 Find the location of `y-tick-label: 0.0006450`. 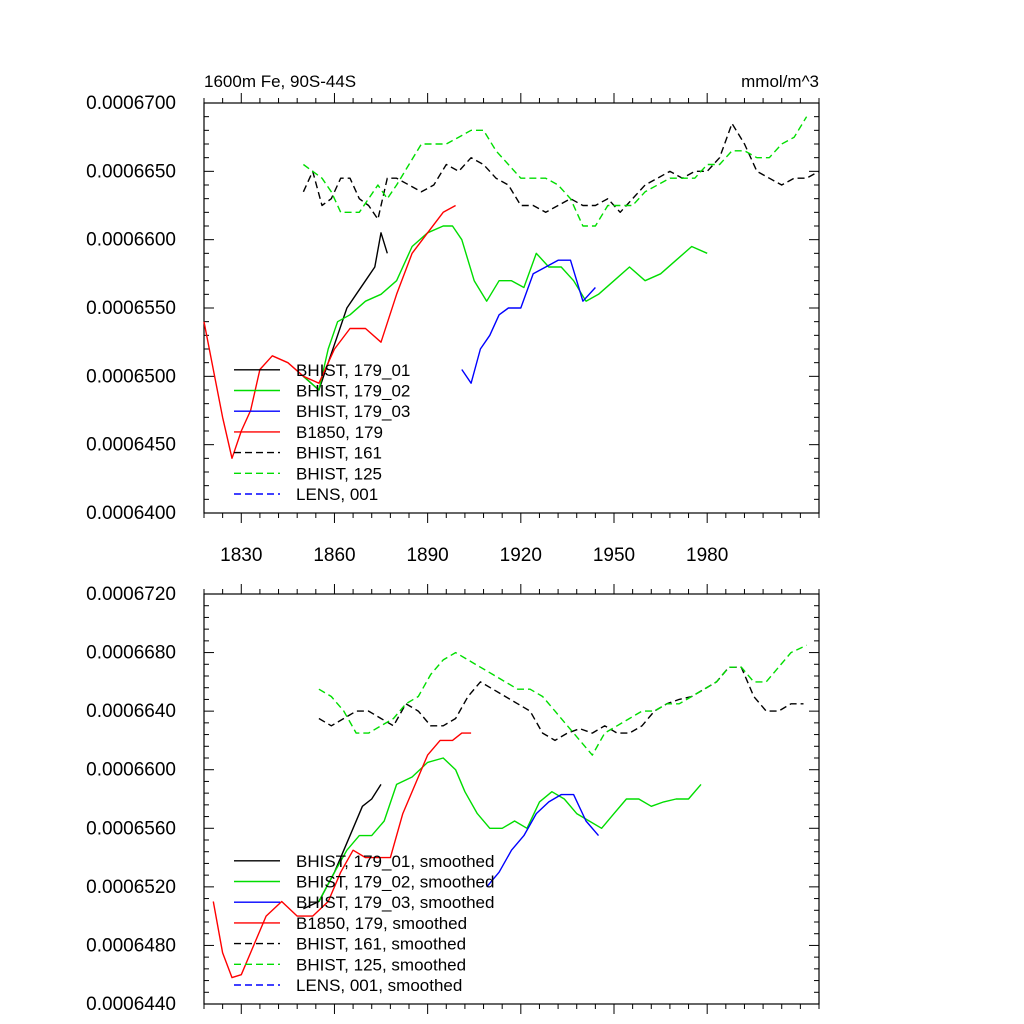

y-tick-label: 0.0006450 is located at coordinates (131, 445).